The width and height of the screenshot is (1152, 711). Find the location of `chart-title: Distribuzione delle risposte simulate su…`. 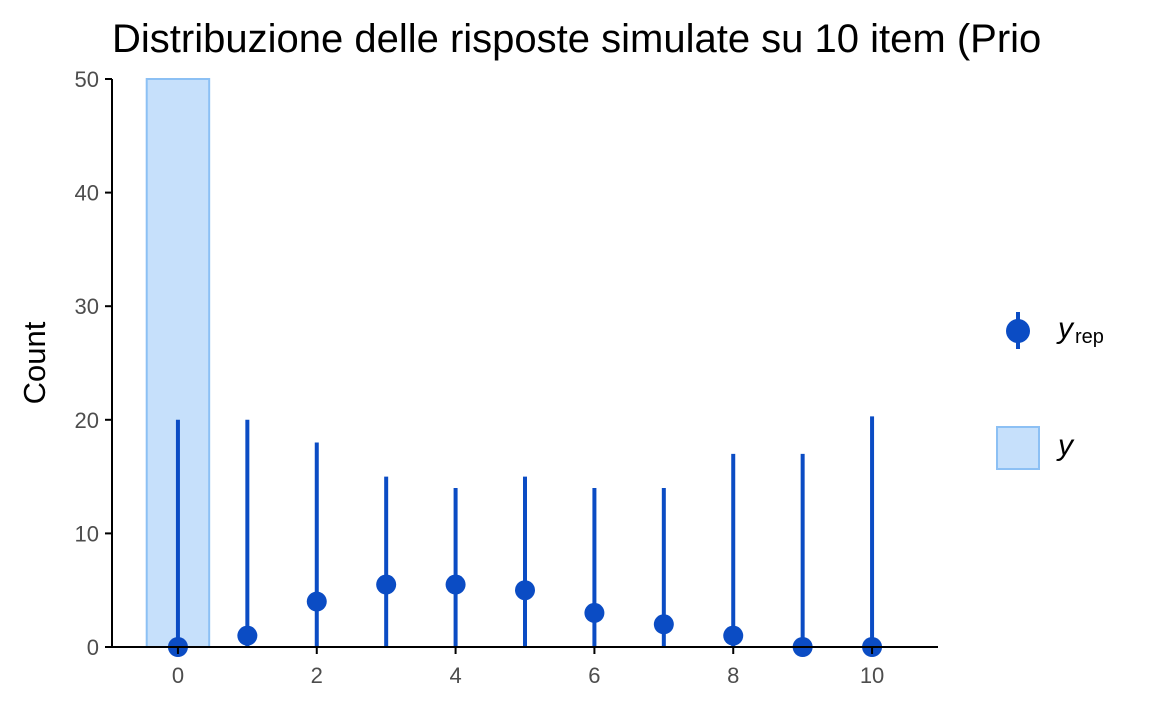

chart-title: Distribuzione delle risposte simulate su… is located at coordinates (576, 39).